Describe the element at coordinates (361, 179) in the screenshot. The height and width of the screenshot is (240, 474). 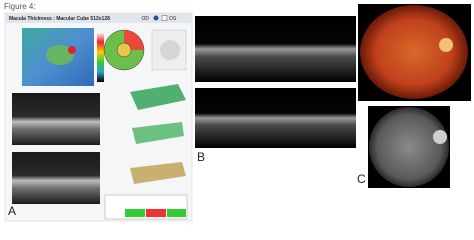
I see `panel-label: C` at that location.